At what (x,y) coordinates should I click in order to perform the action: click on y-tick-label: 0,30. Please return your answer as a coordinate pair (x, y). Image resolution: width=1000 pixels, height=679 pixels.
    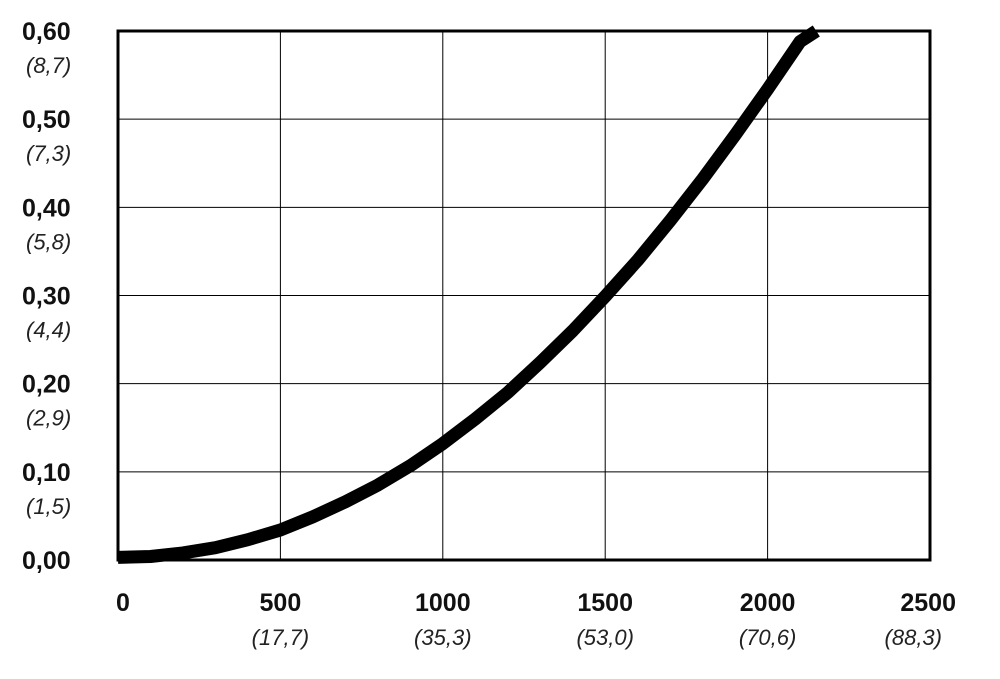
    Looking at the image, I should click on (46, 297).